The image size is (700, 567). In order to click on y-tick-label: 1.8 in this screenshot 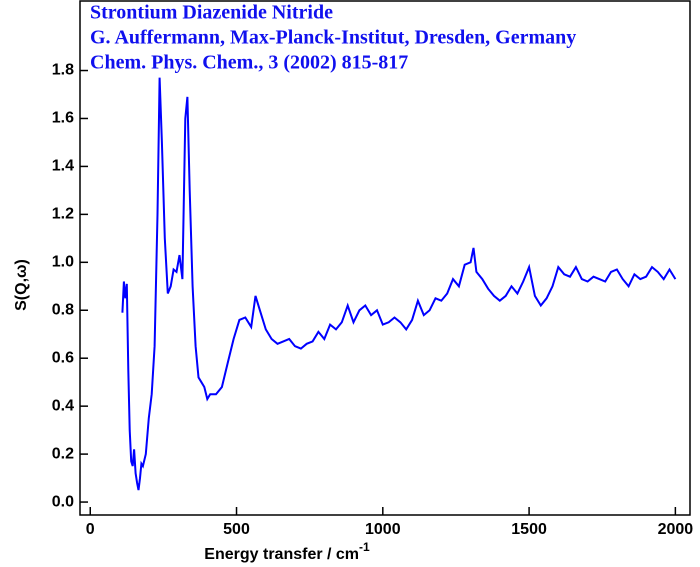, I will do `click(63, 70)`.